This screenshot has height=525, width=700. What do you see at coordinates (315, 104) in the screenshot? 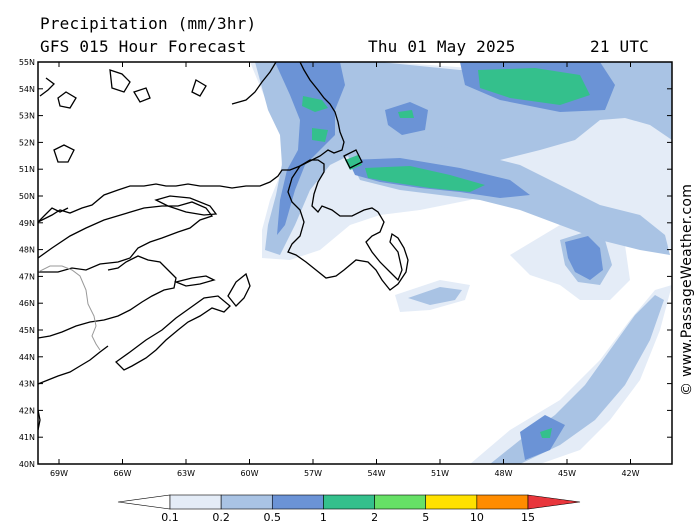
I see `precip-area-1-coast` at bounding box center [315, 104].